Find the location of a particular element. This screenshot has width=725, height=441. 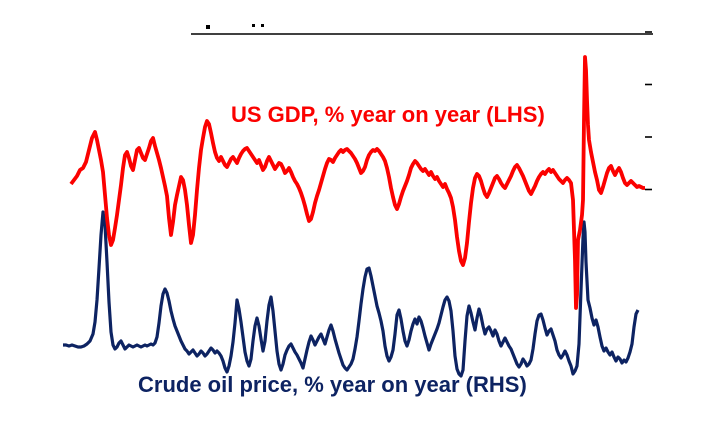

oil-series-label: Crude oil price, % year on year (RHS) is located at coordinates (332, 384).